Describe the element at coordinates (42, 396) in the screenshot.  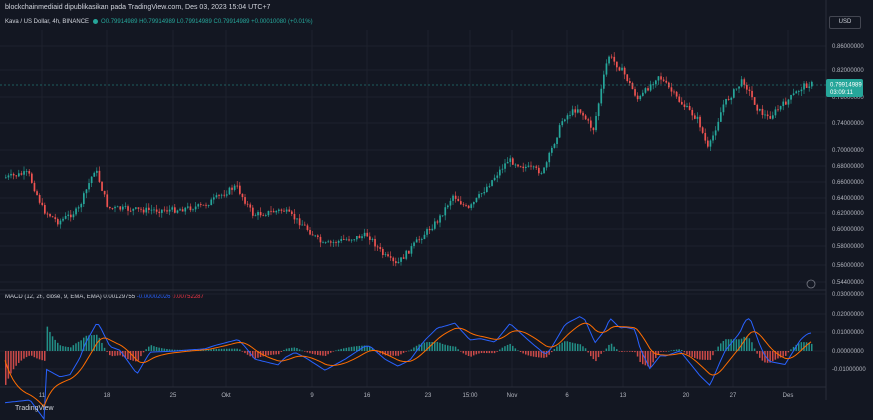
I see `time-tick-label: 11` at that location.